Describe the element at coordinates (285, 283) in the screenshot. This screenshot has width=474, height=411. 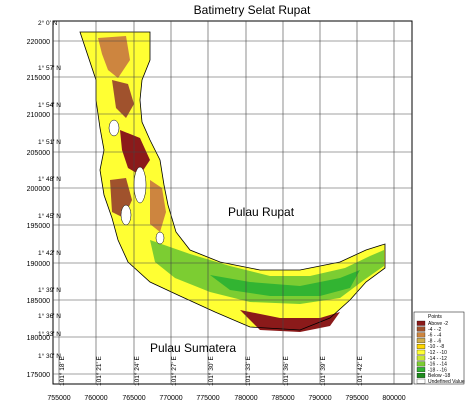
I see `deep-south-dark` at that location.